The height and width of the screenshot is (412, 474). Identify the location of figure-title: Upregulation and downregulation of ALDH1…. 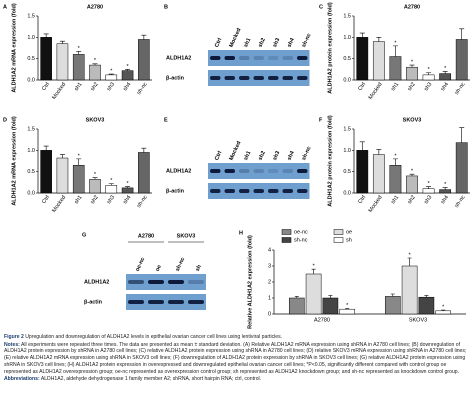
(154, 337).